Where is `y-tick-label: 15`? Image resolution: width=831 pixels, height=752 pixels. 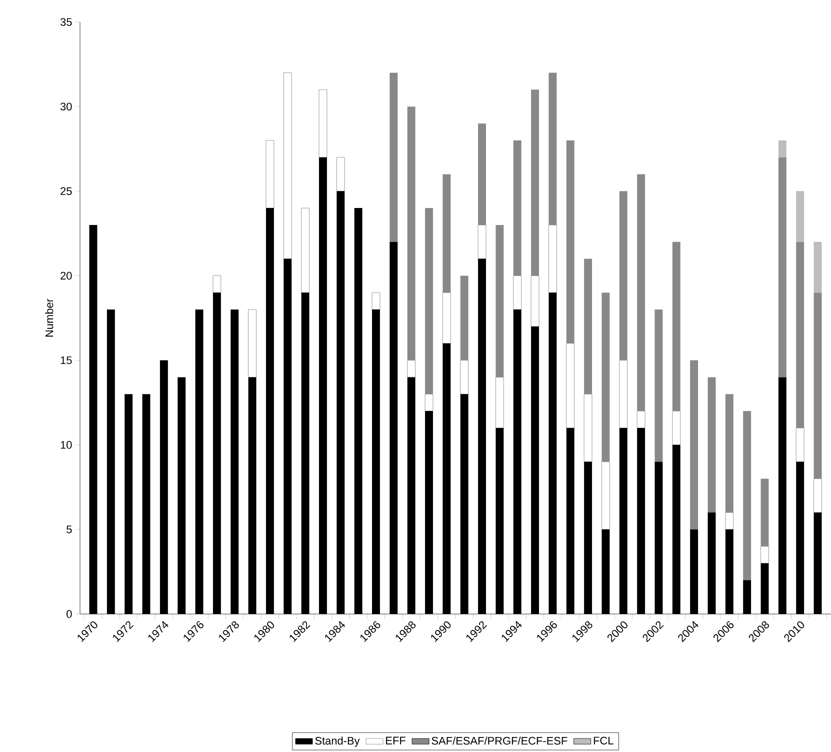 y-tick-label: 15 is located at coordinates (66, 360).